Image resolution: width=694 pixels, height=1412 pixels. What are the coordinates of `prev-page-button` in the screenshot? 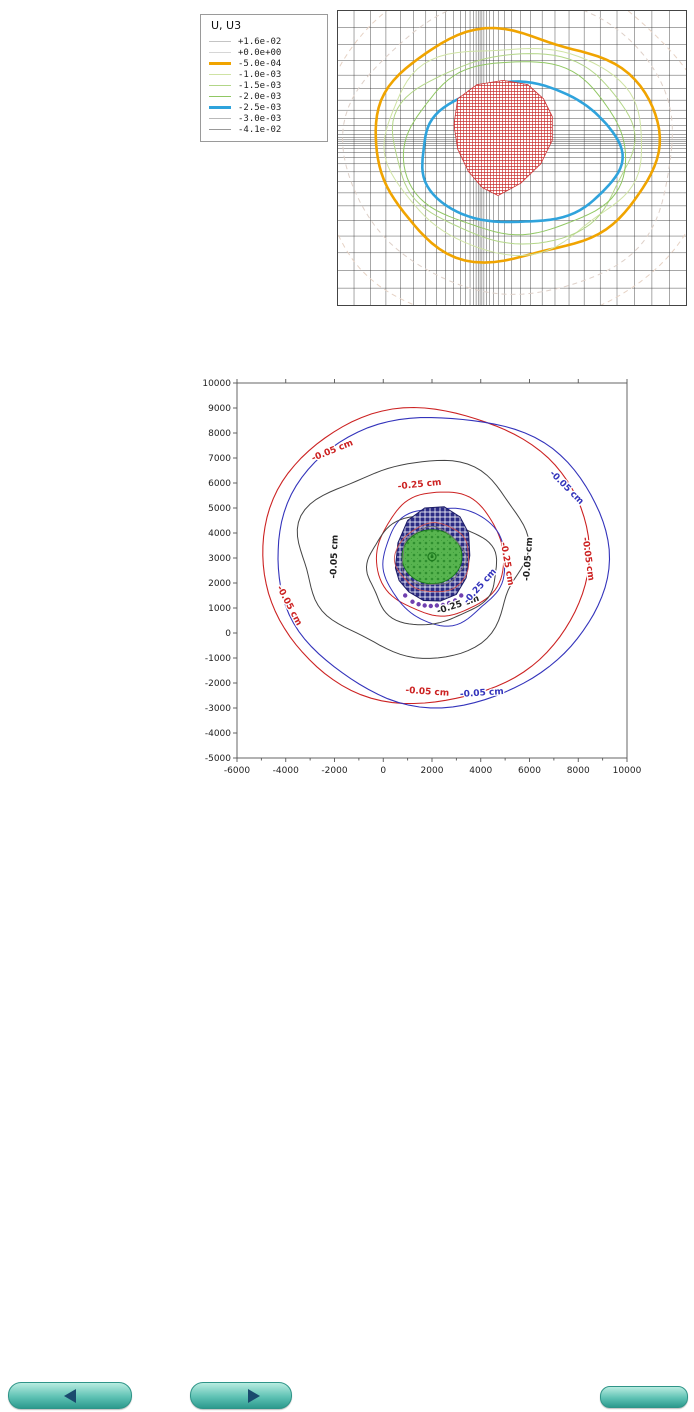 It's located at (70, 1395).